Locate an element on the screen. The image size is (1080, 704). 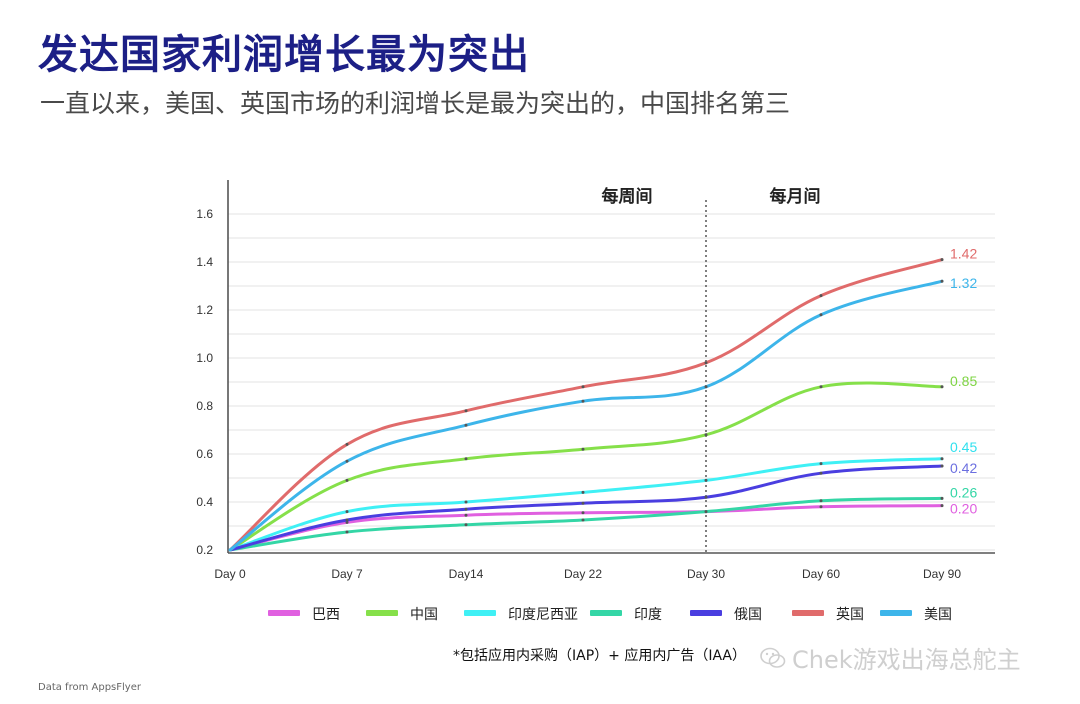
legend-label: 中国 is located at coordinates (424, 615).